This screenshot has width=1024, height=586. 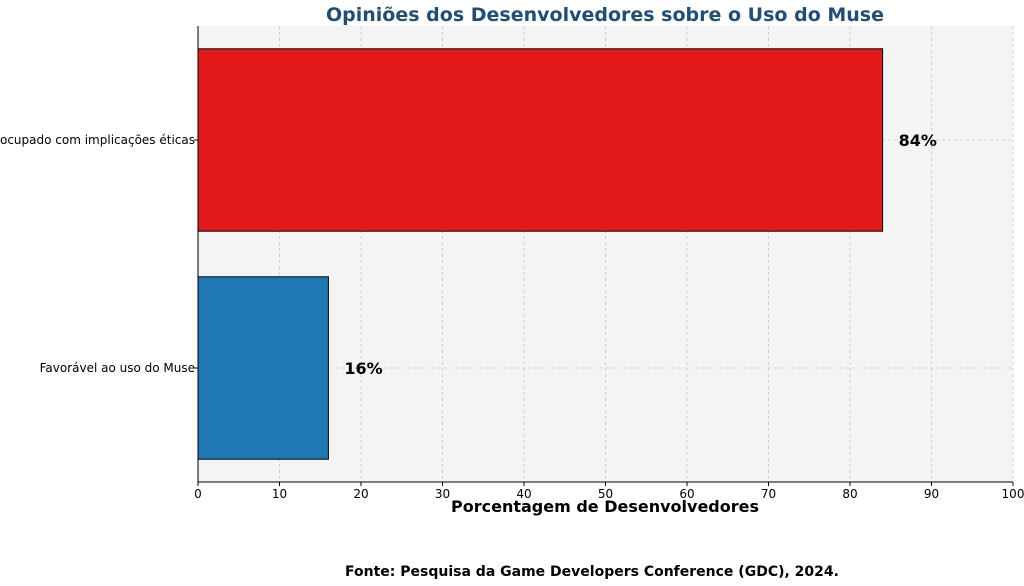 What do you see at coordinates (117, 368) in the screenshot?
I see `y-tick-label: Favorável ao uso do Muse` at bounding box center [117, 368].